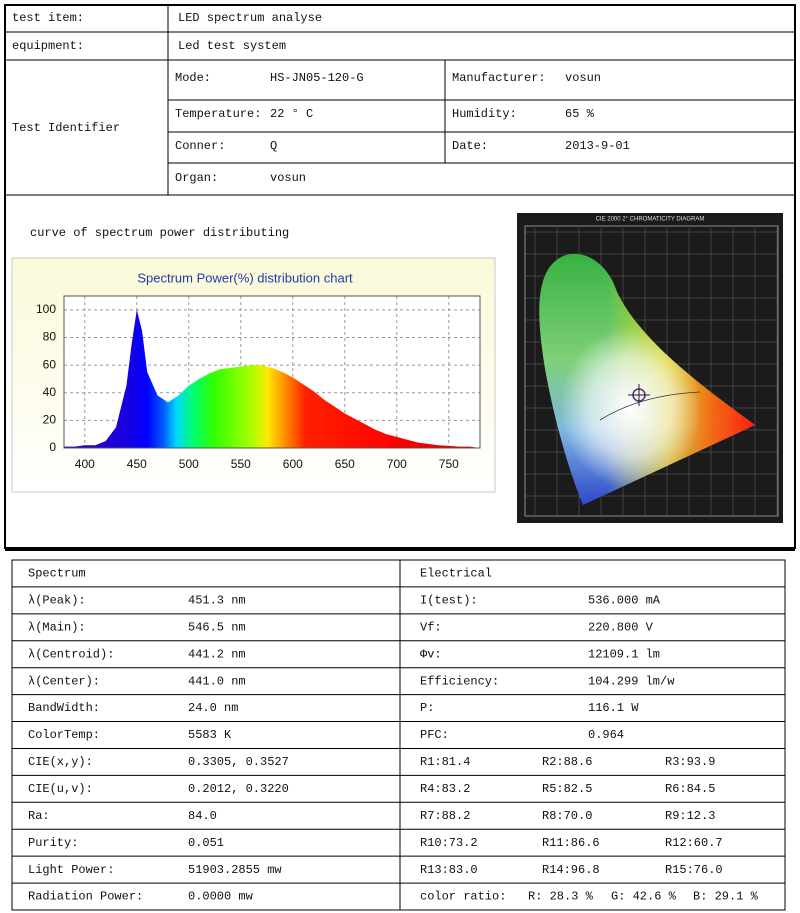 Image resolution: width=800 pixels, height=913 pixels. I want to click on field-label: color ratio:, so click(463, 897).